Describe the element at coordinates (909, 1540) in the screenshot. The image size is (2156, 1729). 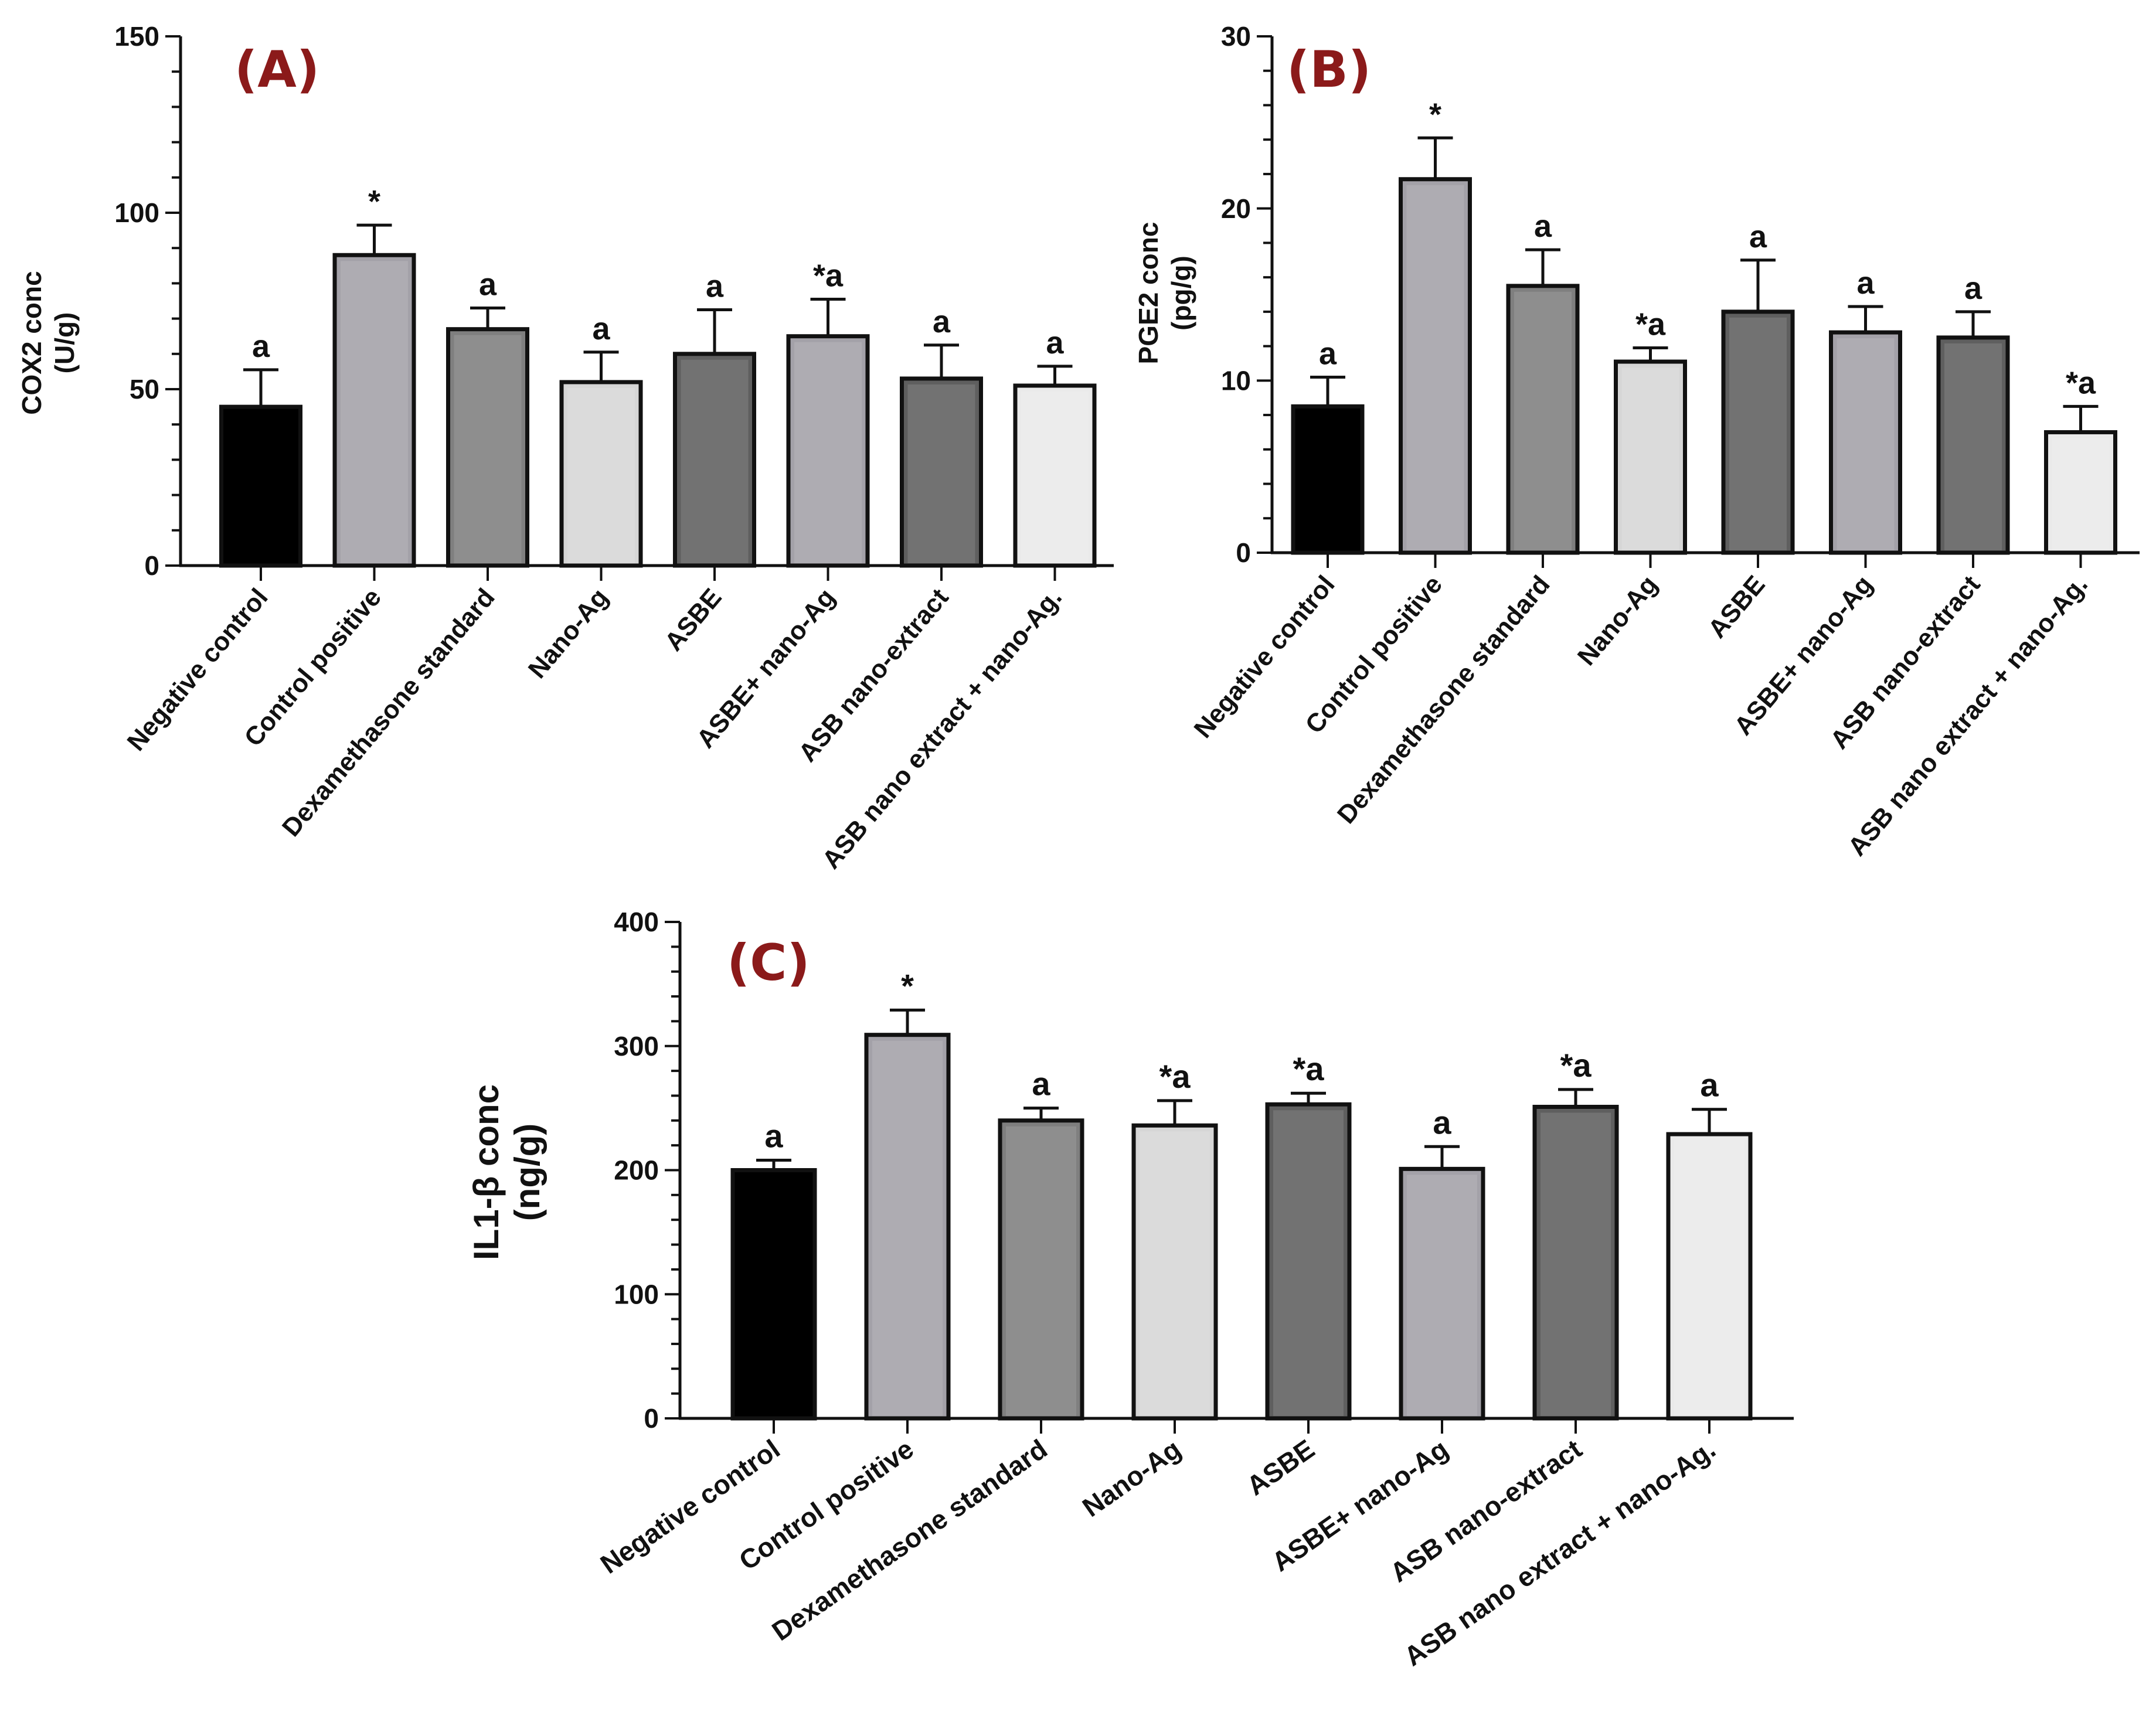
I see `category-label-c: Dexamethasone standard` at that location.